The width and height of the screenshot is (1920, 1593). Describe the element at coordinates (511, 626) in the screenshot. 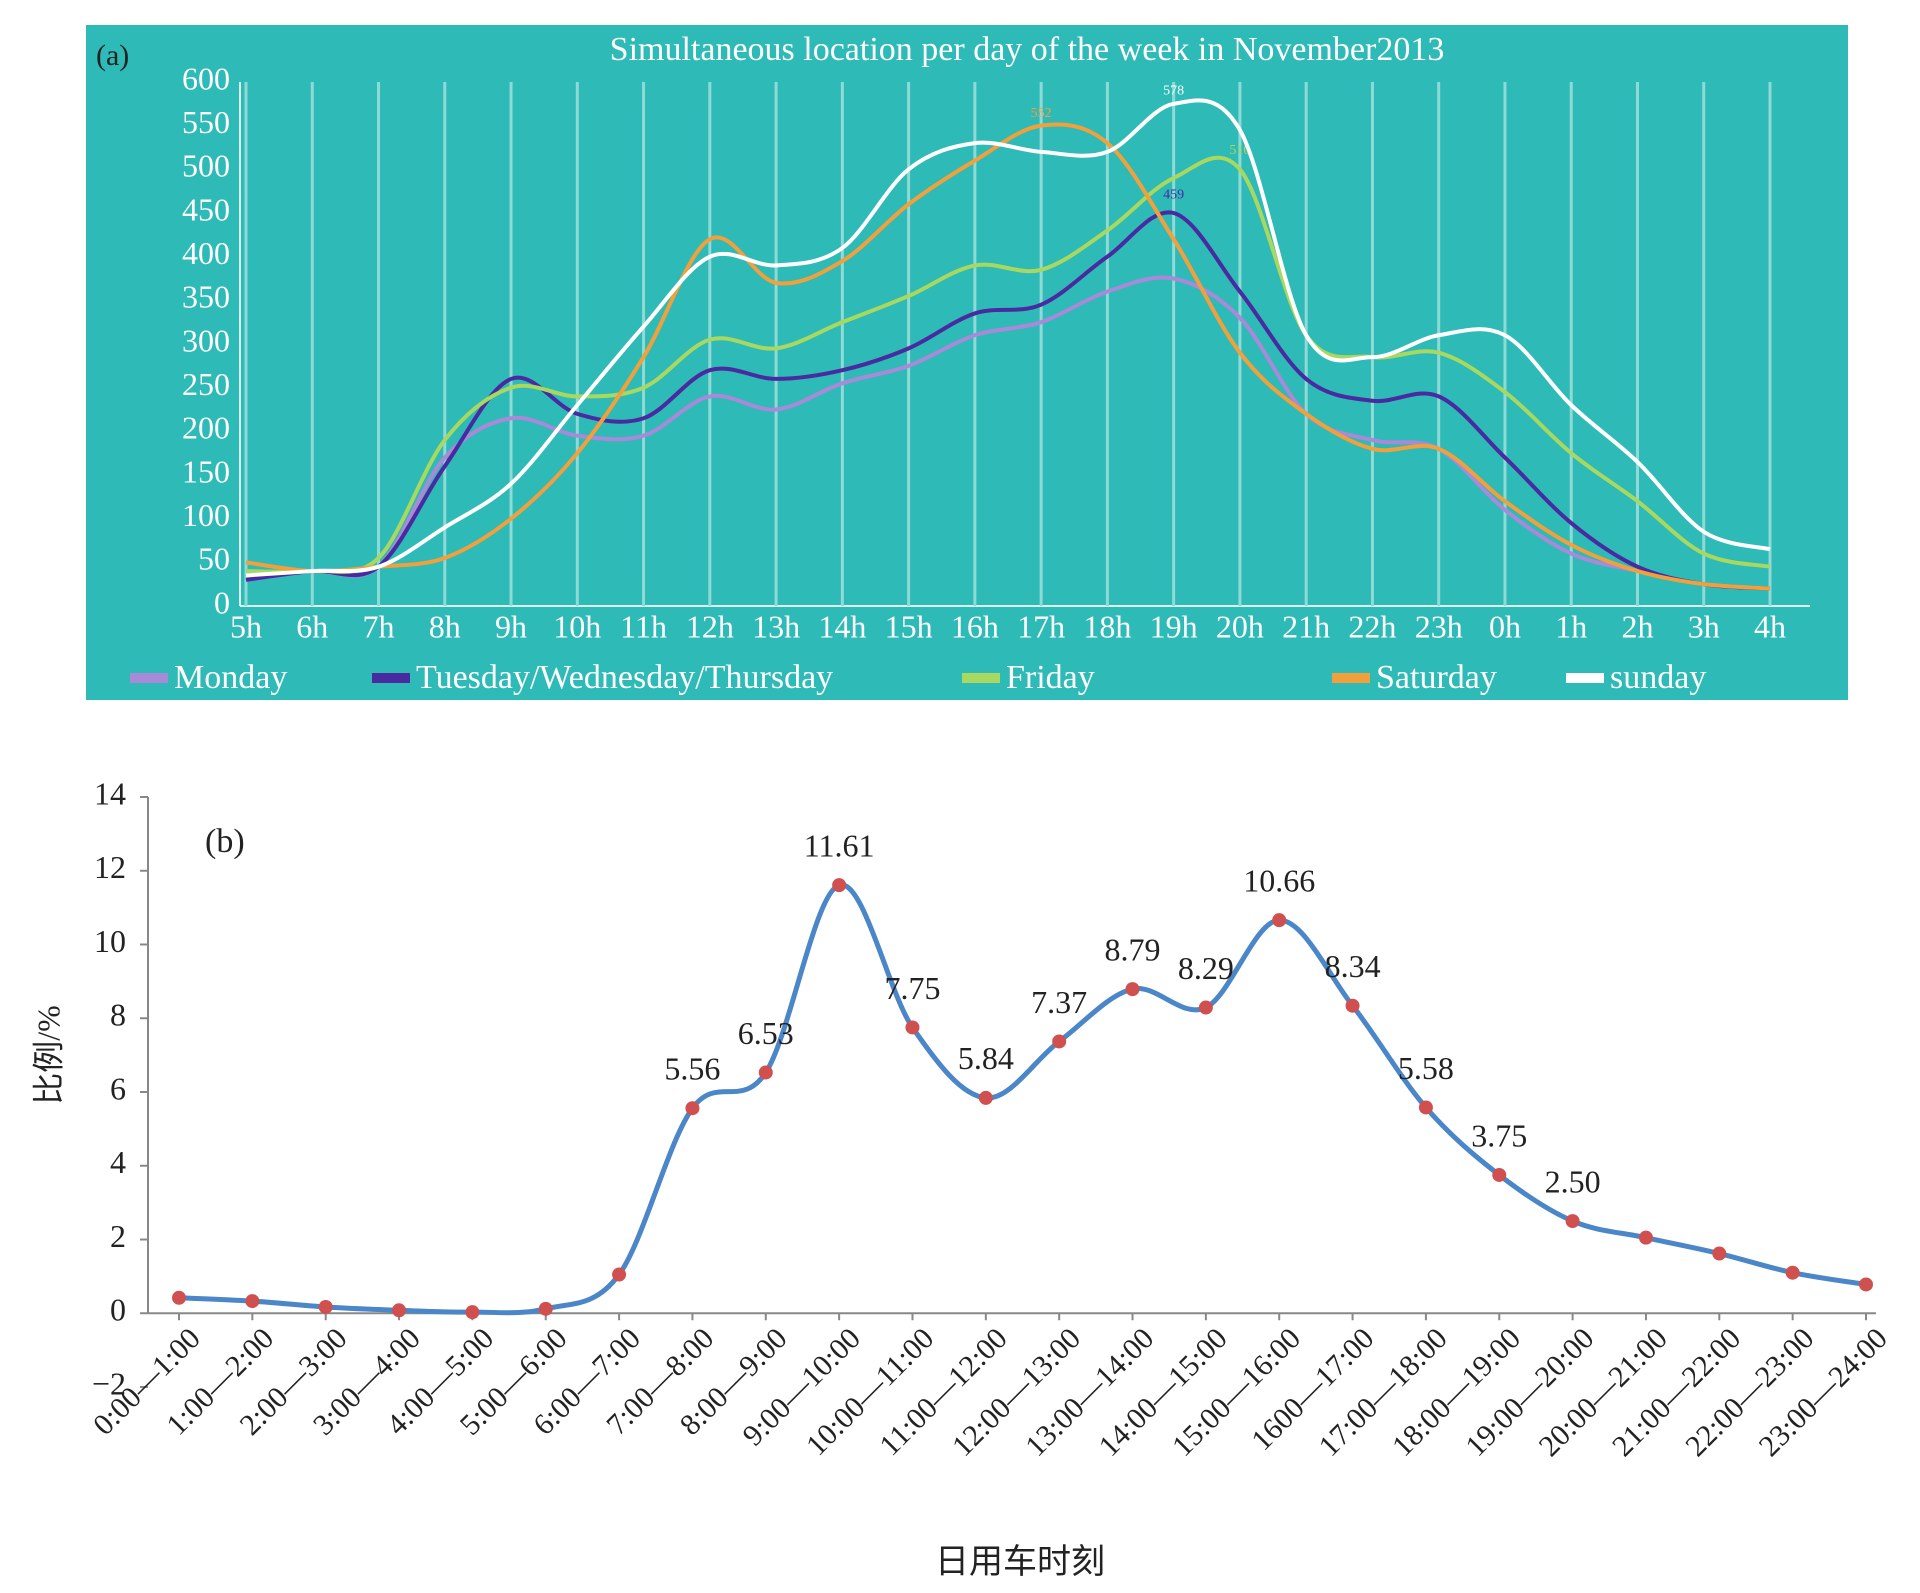

I see `x-tick-label: 9h` at that location.